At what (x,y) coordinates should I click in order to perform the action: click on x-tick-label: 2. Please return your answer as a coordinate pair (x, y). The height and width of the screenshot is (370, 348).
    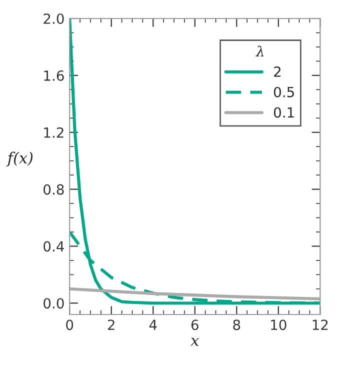
    Looking at the image, I should click on (111, 325).